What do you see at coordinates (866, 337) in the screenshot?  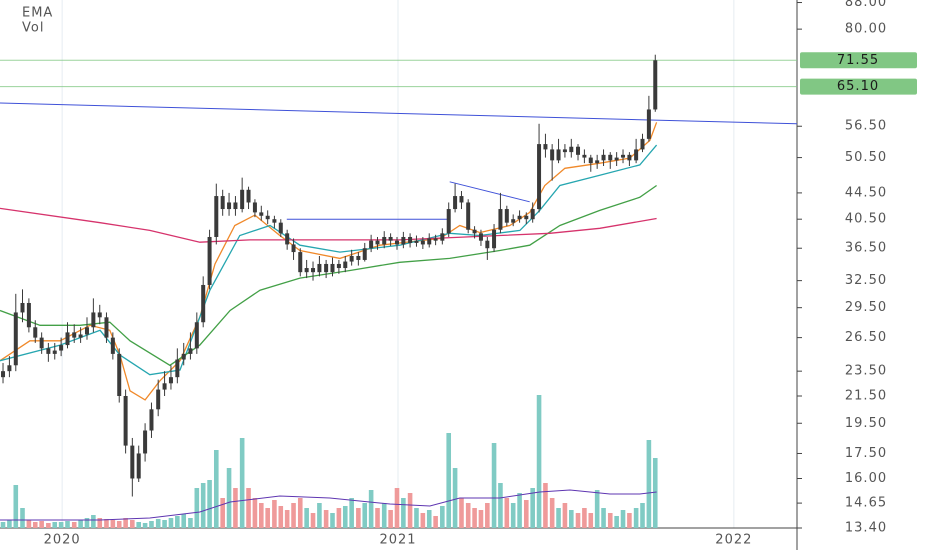 I see `y-tick-label: 26.50` at bounding box center [866, 337].